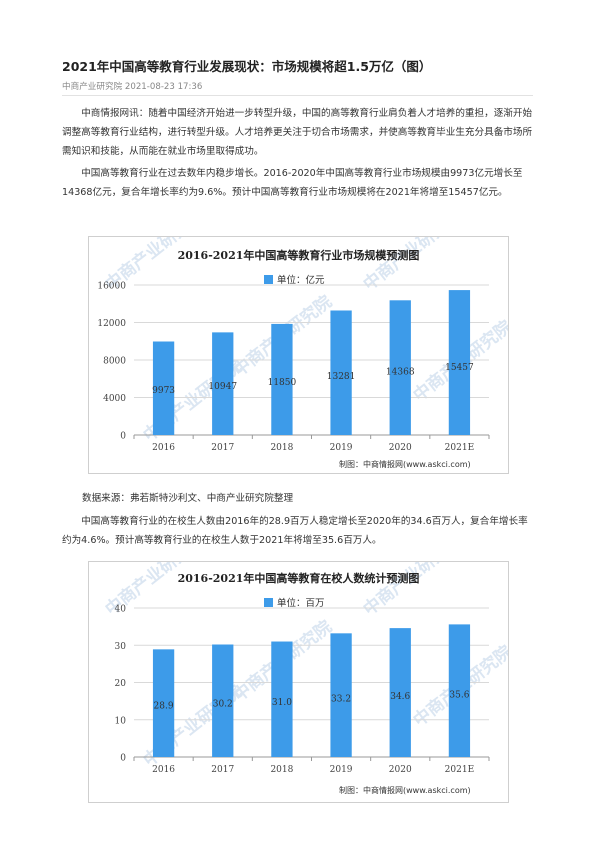  I want to click on legend-label: 单位：亿元, so click(301, 280).